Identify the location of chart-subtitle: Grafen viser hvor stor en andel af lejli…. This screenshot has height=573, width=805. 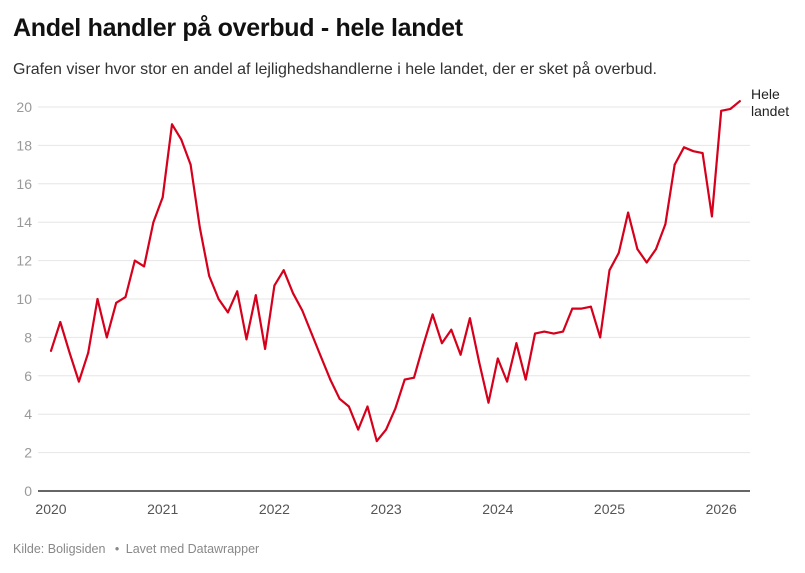
(335, 69).